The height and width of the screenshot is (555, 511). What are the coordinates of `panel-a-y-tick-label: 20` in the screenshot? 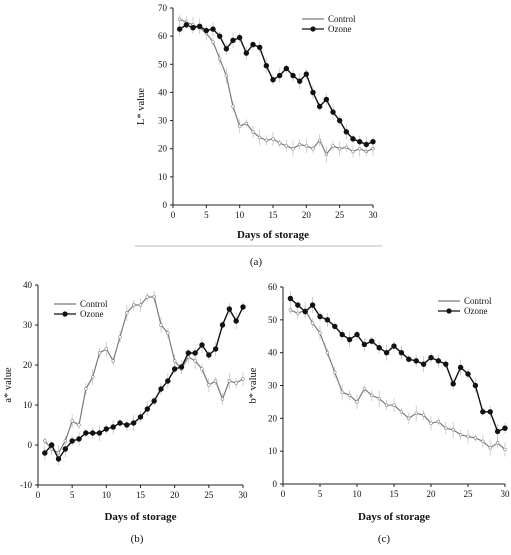 It's located at (163, 149).